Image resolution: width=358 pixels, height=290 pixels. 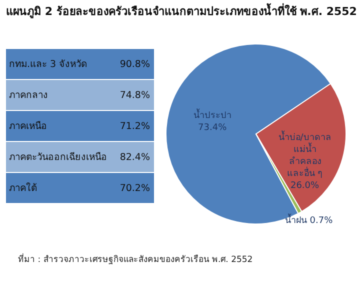 I want to click on data-label: 90.8%, so click(x=135, y=64).